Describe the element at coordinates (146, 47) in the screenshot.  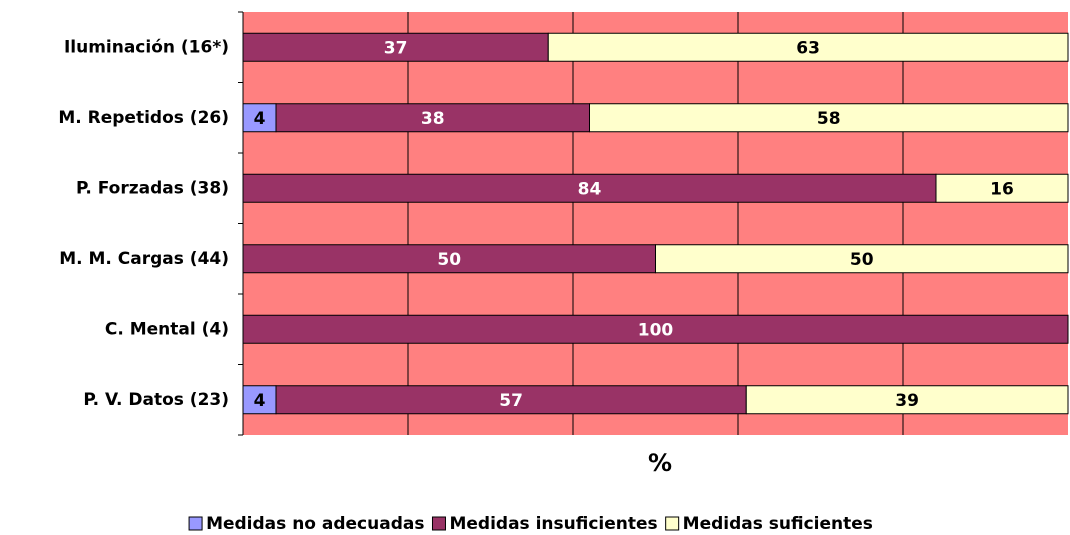
I see `y-tick-label: Iluminación (16*)` at that location.